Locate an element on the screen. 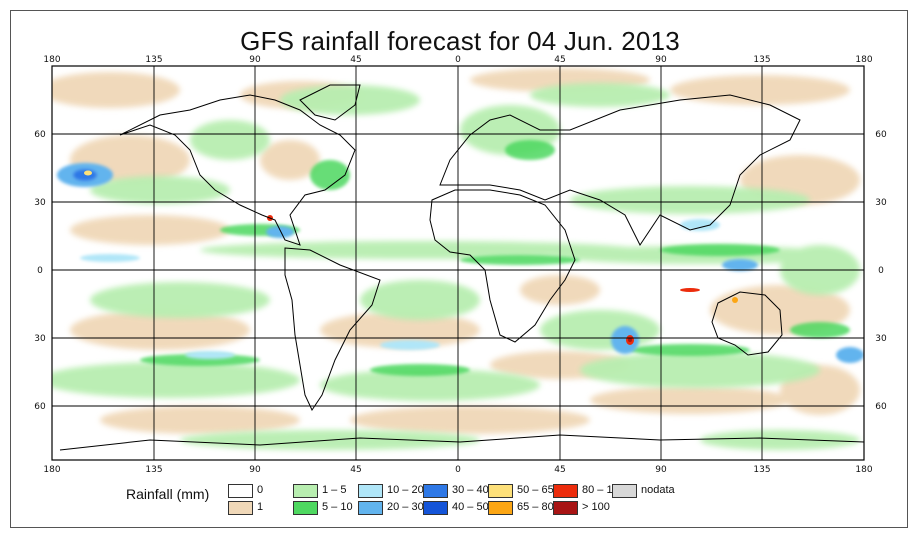  legend-title: Rainfall (mm) is located at coordinates (168, 494).